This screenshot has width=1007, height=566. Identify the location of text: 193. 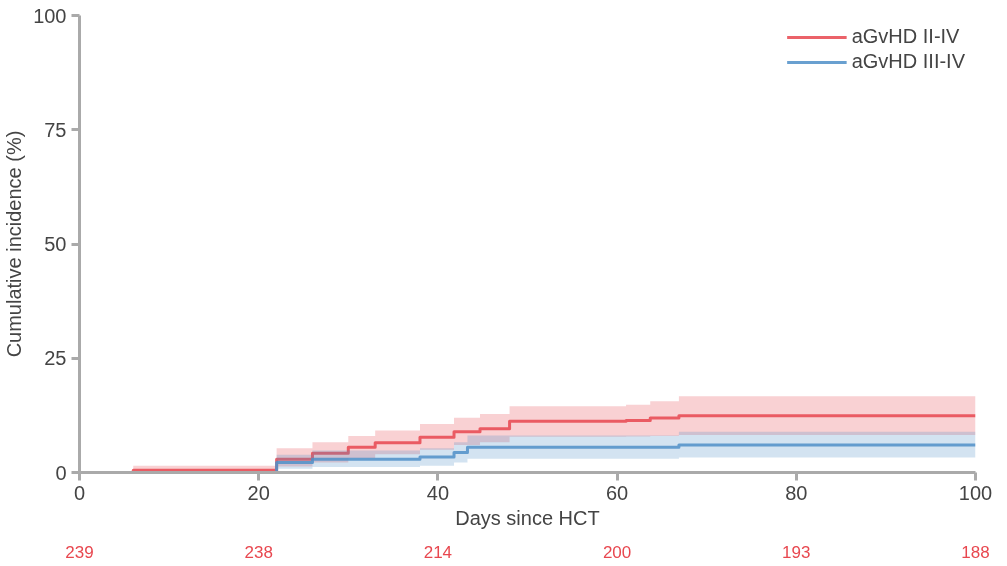
(796, 552).